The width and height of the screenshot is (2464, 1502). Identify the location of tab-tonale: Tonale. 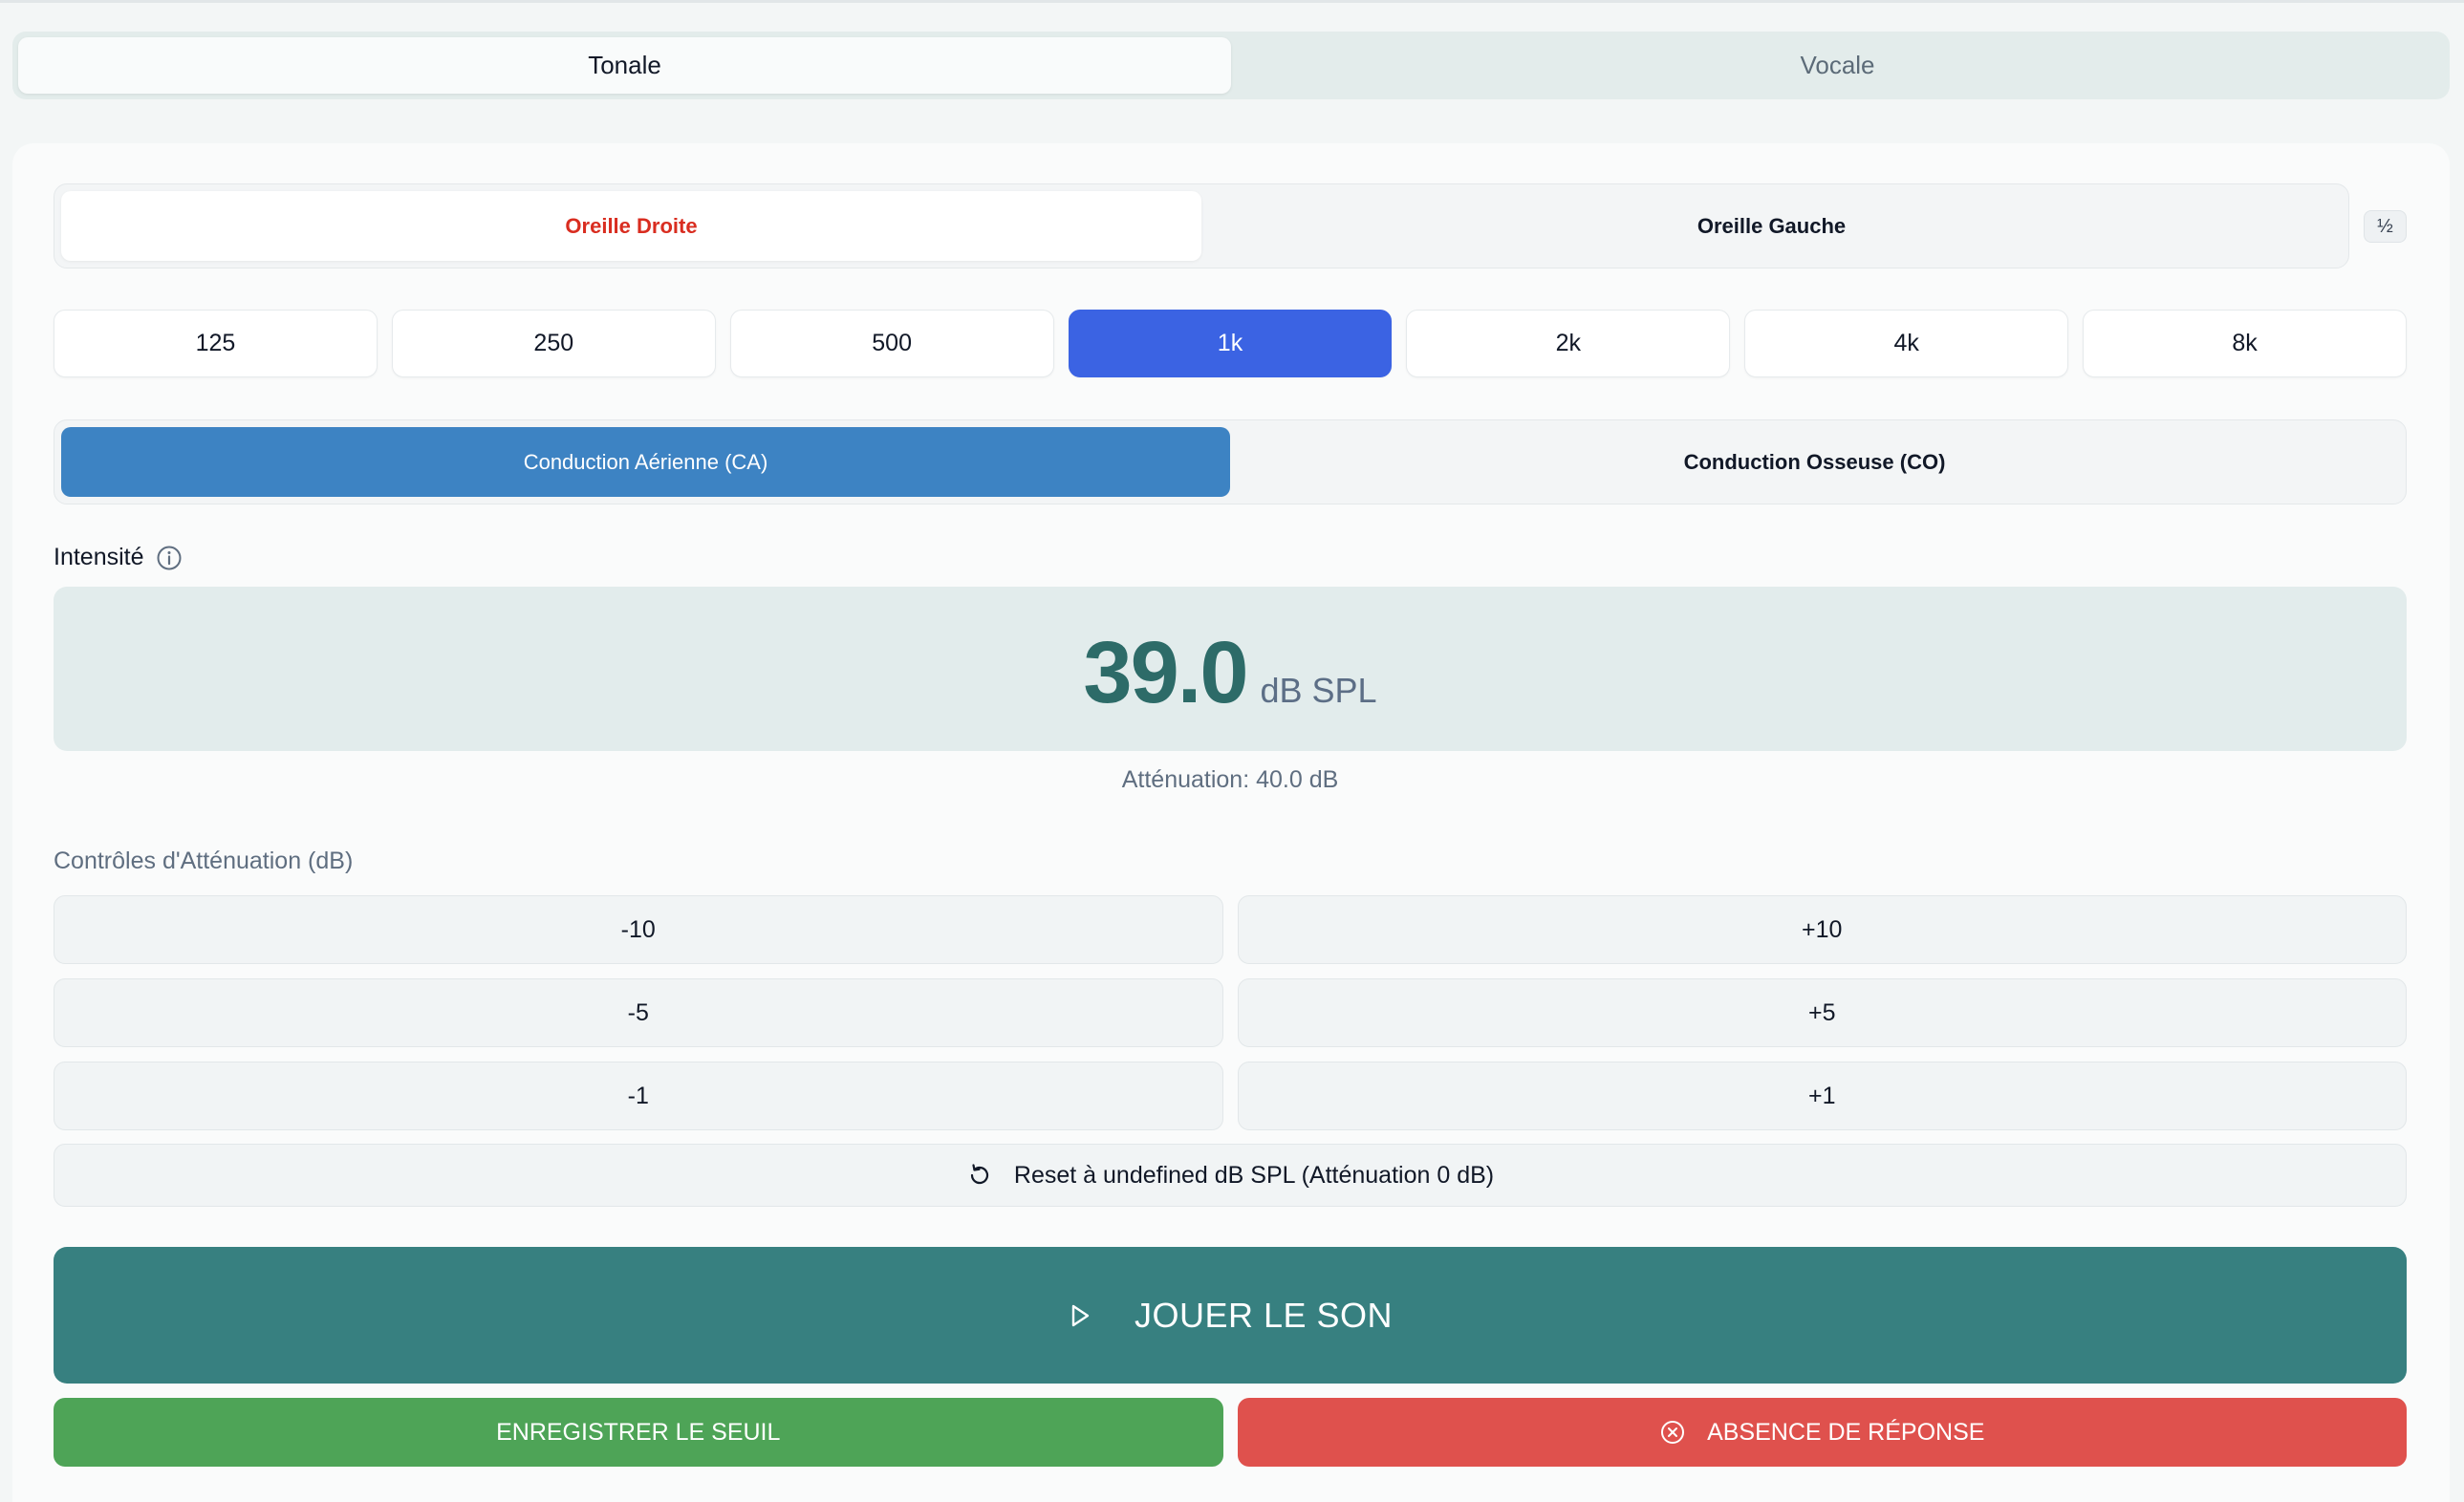
(624, 65).